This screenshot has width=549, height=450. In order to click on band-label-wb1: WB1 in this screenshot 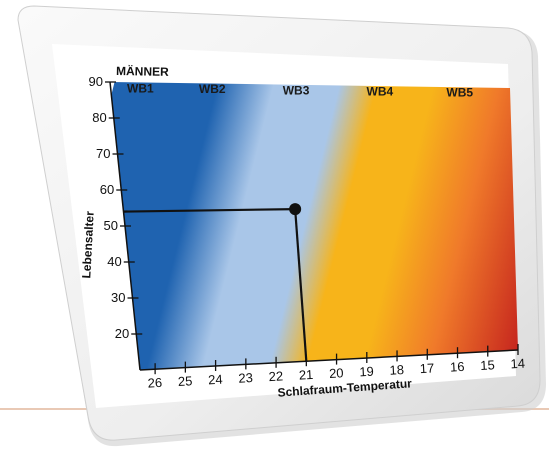, I will do `click(140, 88)`.